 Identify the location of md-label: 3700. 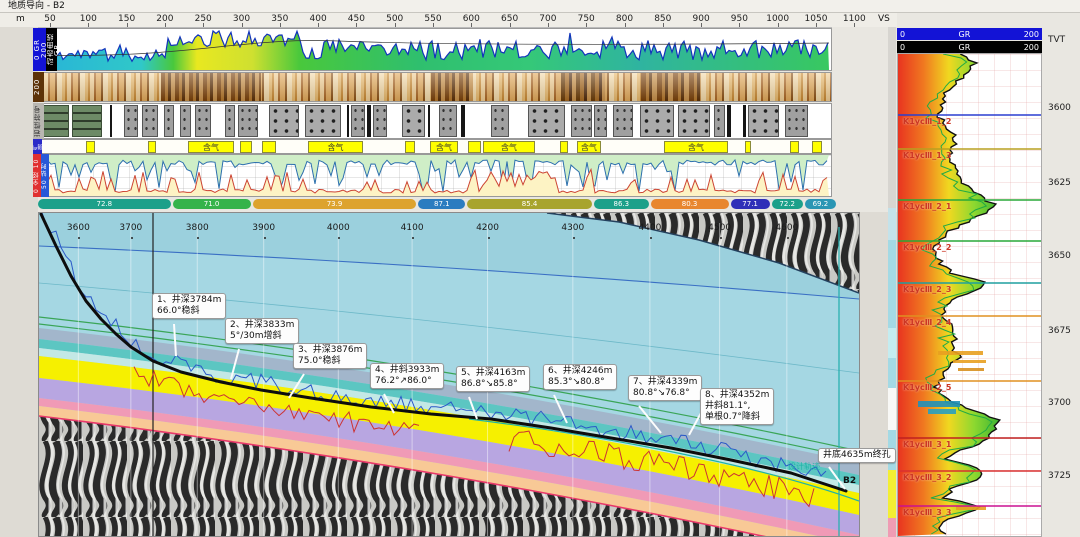
(131, 228).